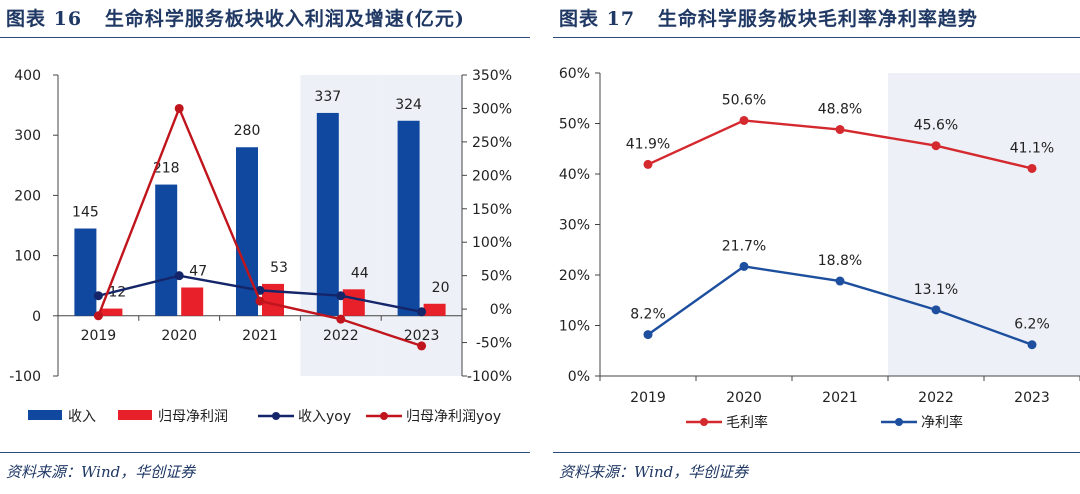 The image size is (1080, 494). I want to click on profit-label-2020: 47, so click(198, 272).